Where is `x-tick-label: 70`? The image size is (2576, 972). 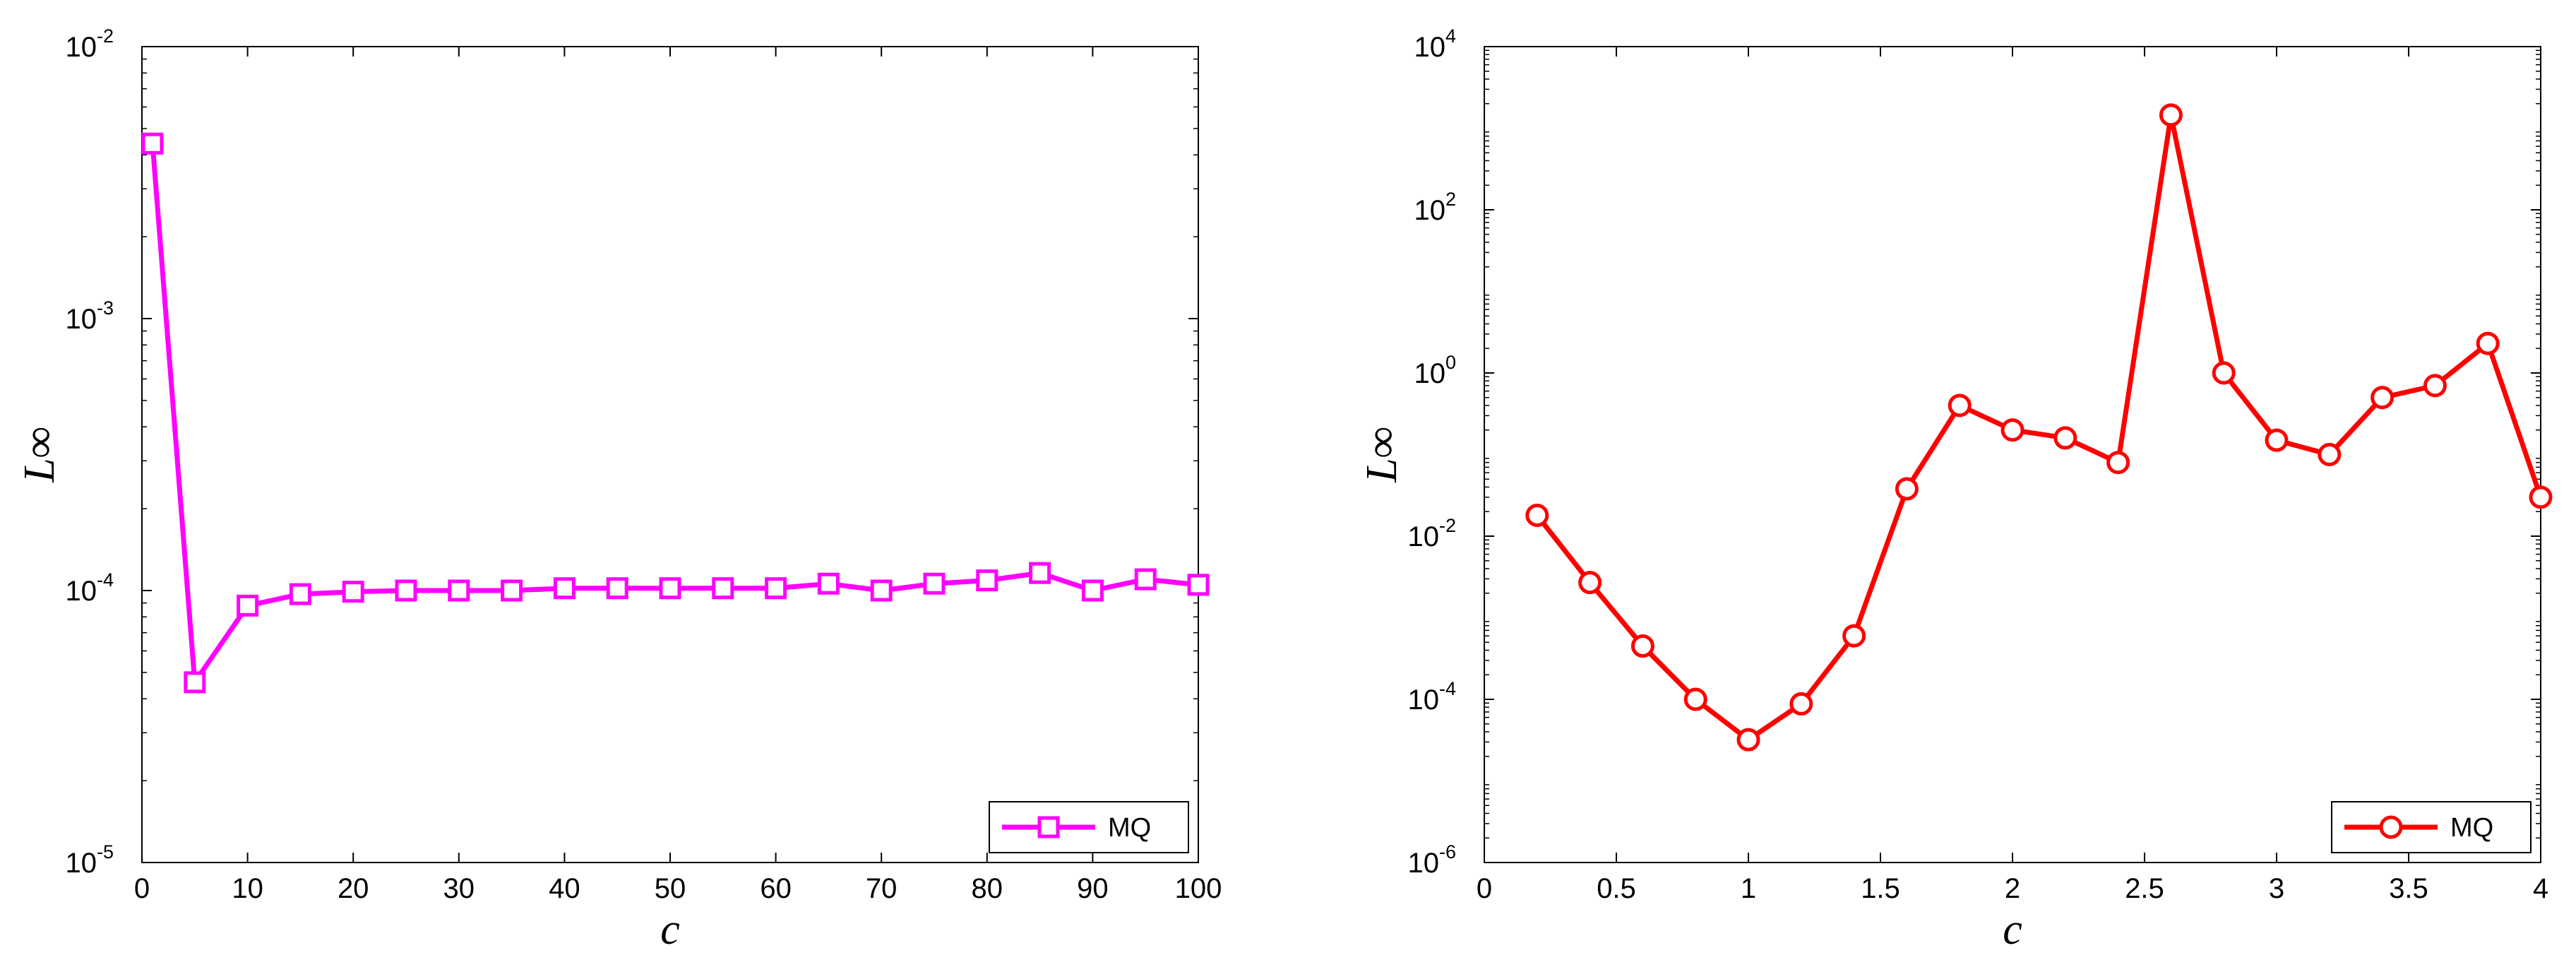 x-tick-label: 70 is located at coordinates (882, 888).